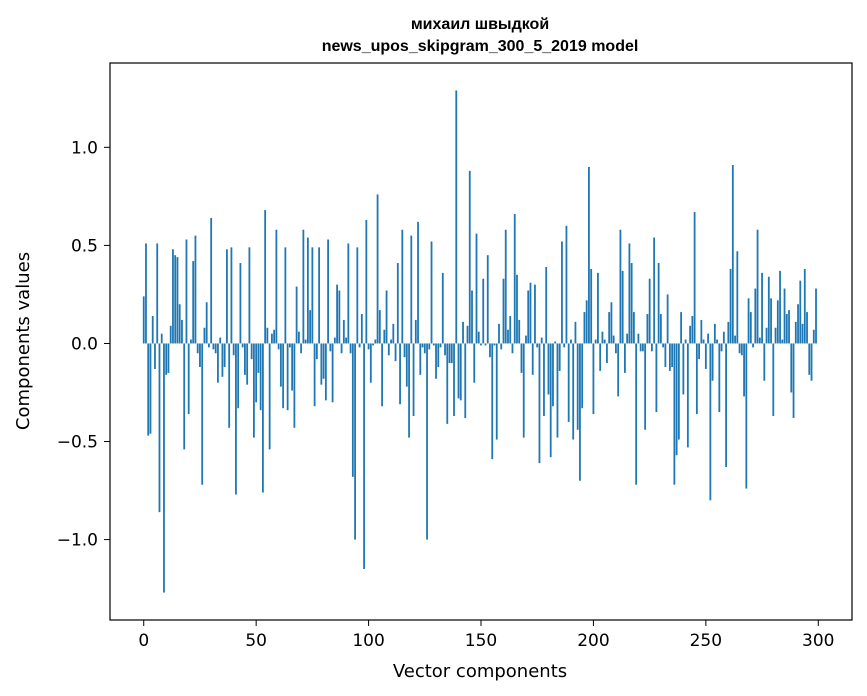 Image resolution: width=867 pixels, height=696 pixels. I want to click on x-tick-label: 200, so click(593, 641).